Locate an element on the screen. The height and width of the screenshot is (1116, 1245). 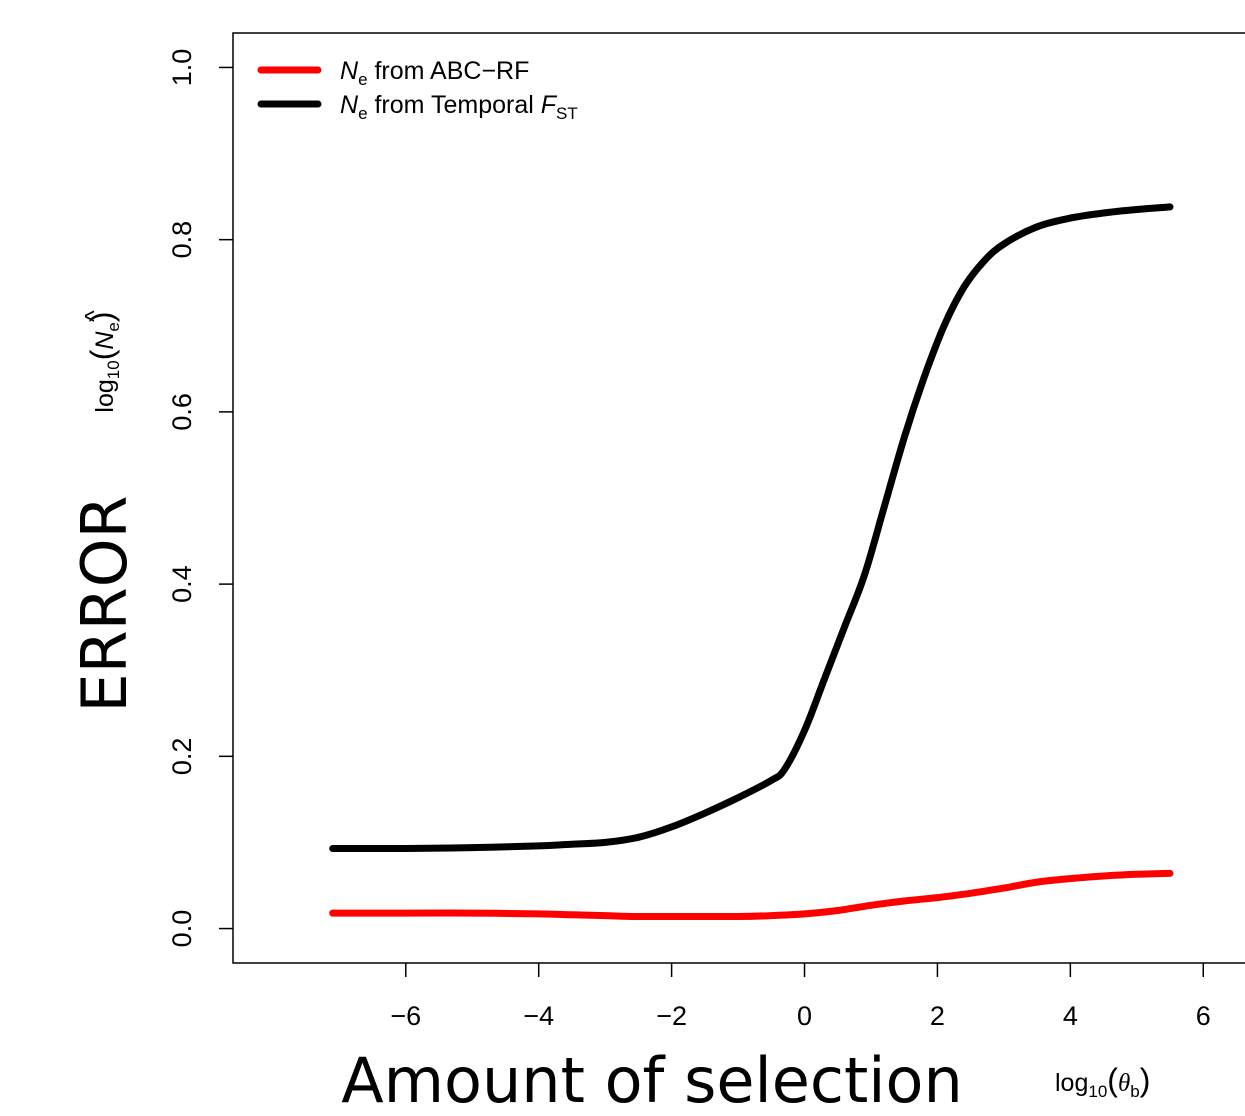
y-axis: 0.0 0.2 0.4 0.6 0.8 1.0 is located at coordinates (200, 498).